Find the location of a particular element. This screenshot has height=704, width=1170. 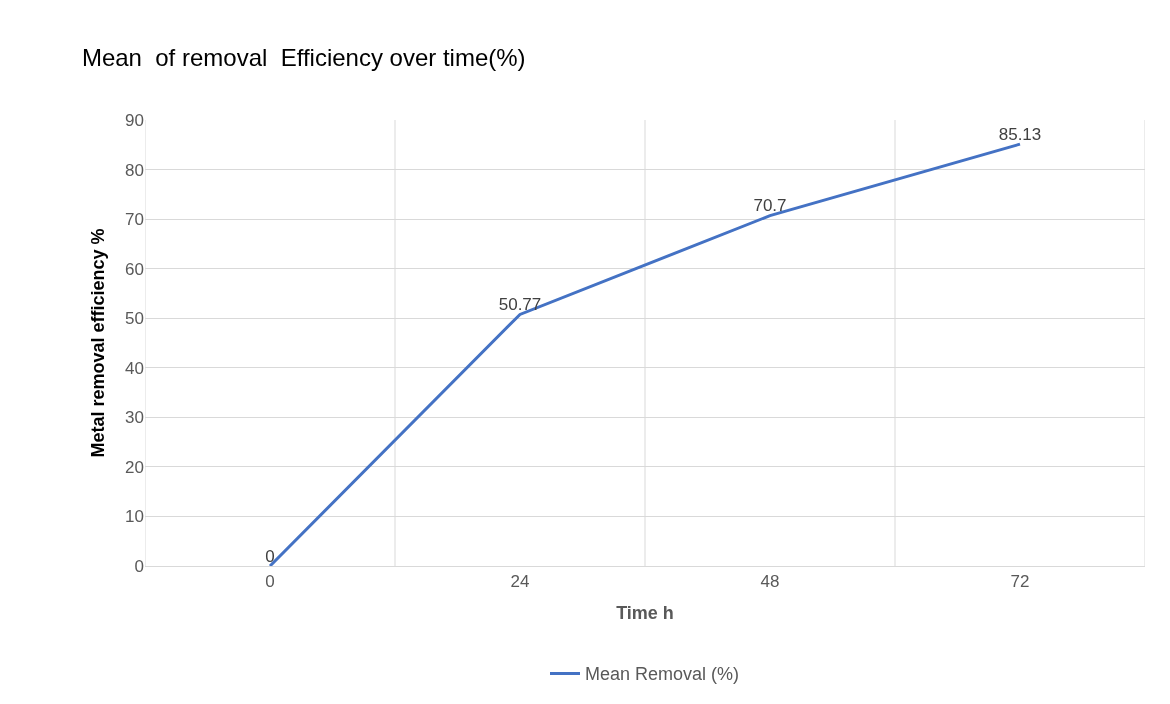

x-tick-label: 72 is located at coordinates (1020, 582).